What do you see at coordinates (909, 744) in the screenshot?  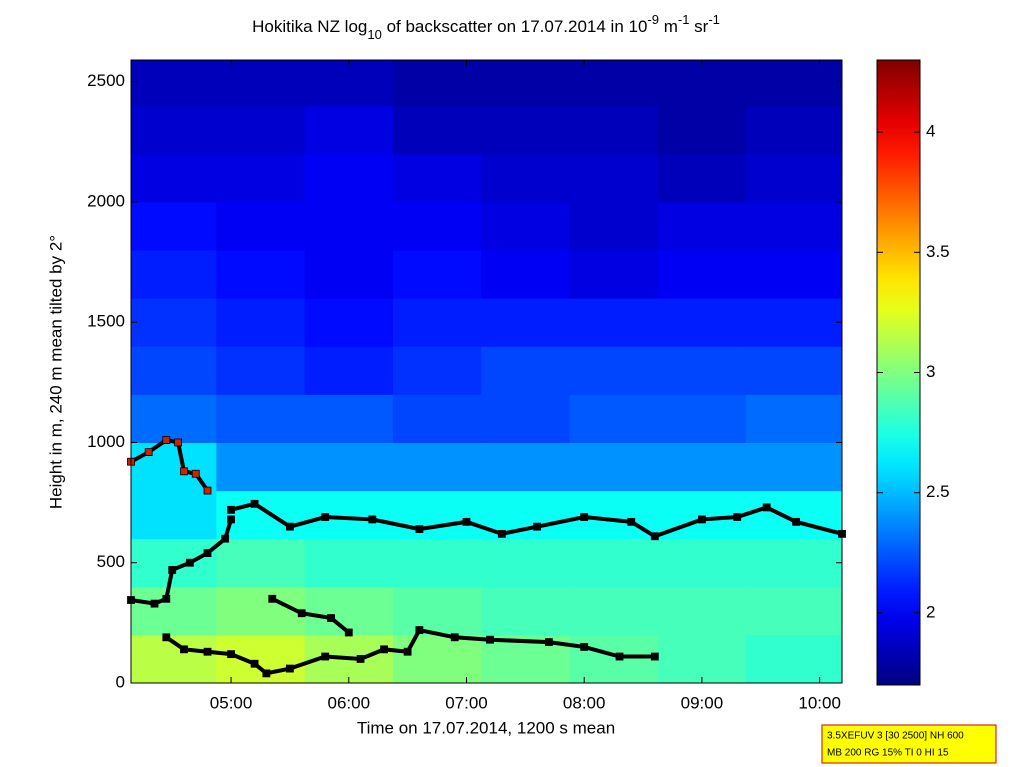 I see `info-box` at bounding box center [909, 744].